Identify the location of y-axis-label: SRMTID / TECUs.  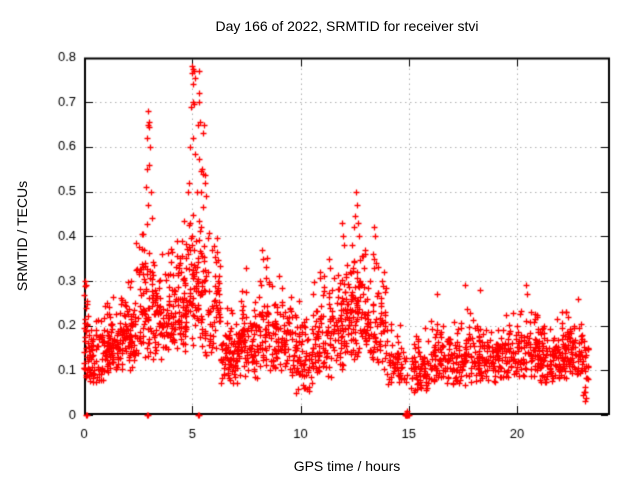
(22, 236).